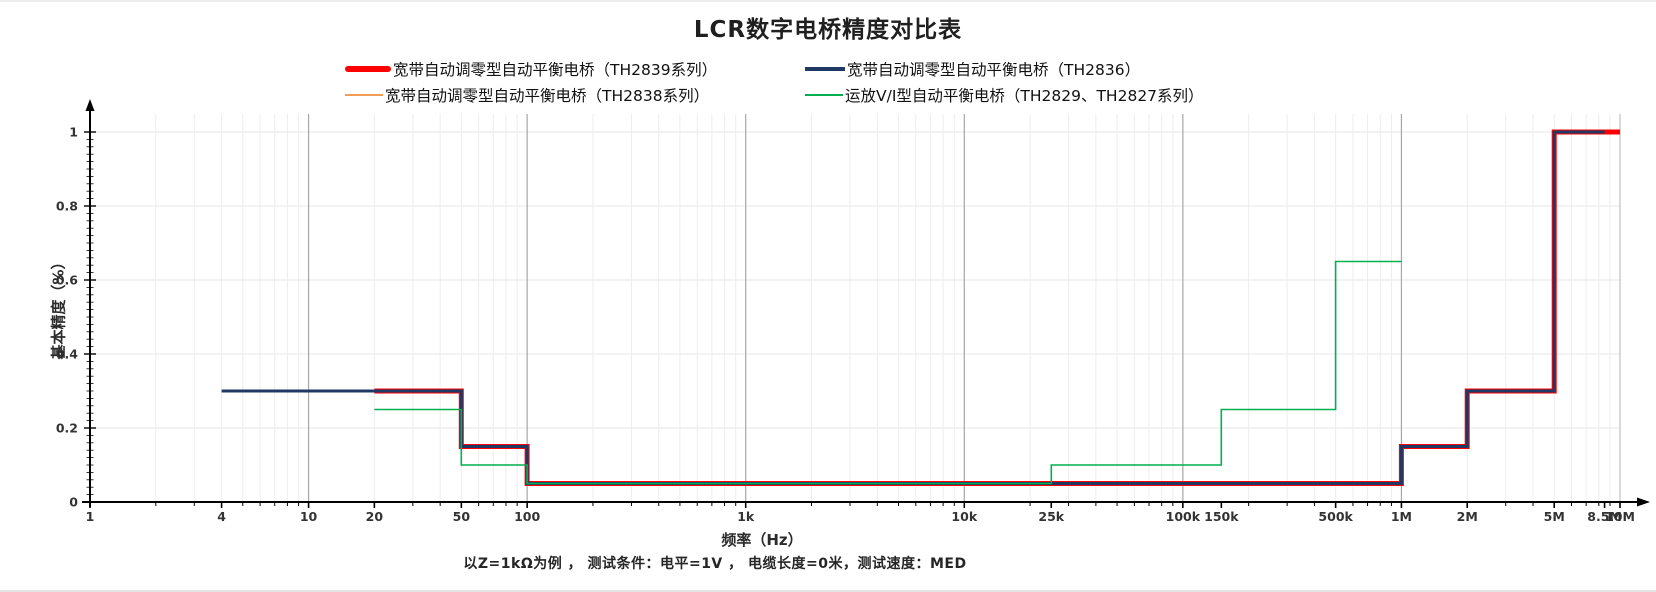 This screenshot has width=1656, height=592. What do you see at coordinates (828, 30) in the screenshot?
I see `chart-title: LCR数字电桥精度对比表` at bounding box center [828, 30].